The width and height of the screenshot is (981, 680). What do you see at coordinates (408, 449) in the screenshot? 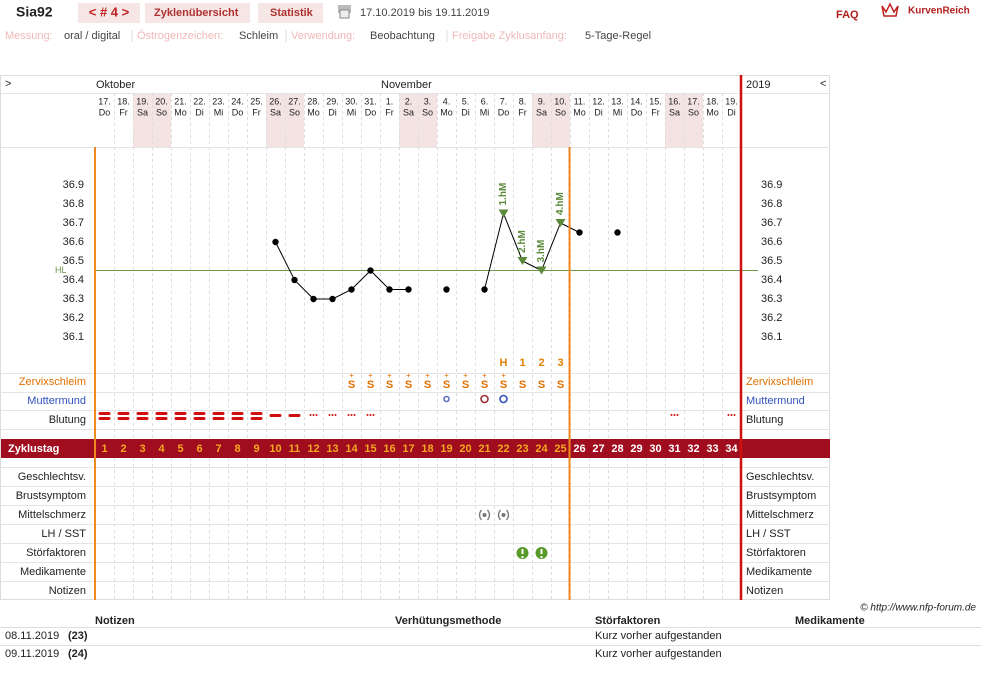
I see `cycle-day: 17` at bounding box center [408, 449].